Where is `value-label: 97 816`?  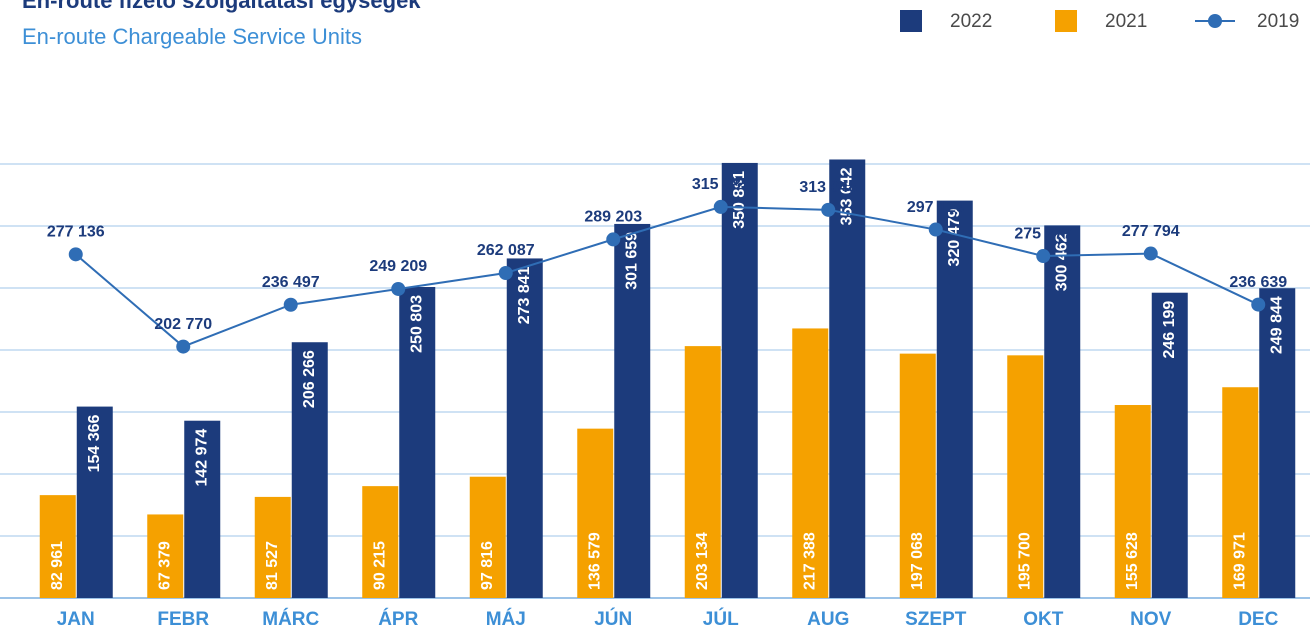
value-label: 97 816 is located at coordinates (487, 565).